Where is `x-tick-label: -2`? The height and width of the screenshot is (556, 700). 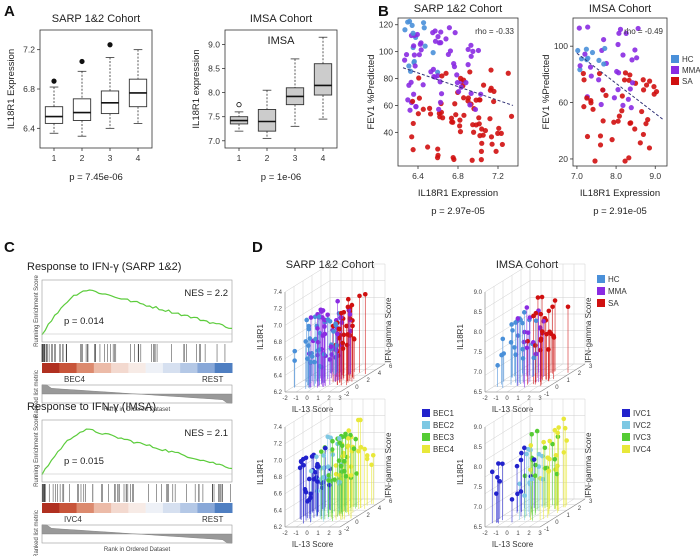
x-tick-label: -2 is located at coordinates (285, 399).